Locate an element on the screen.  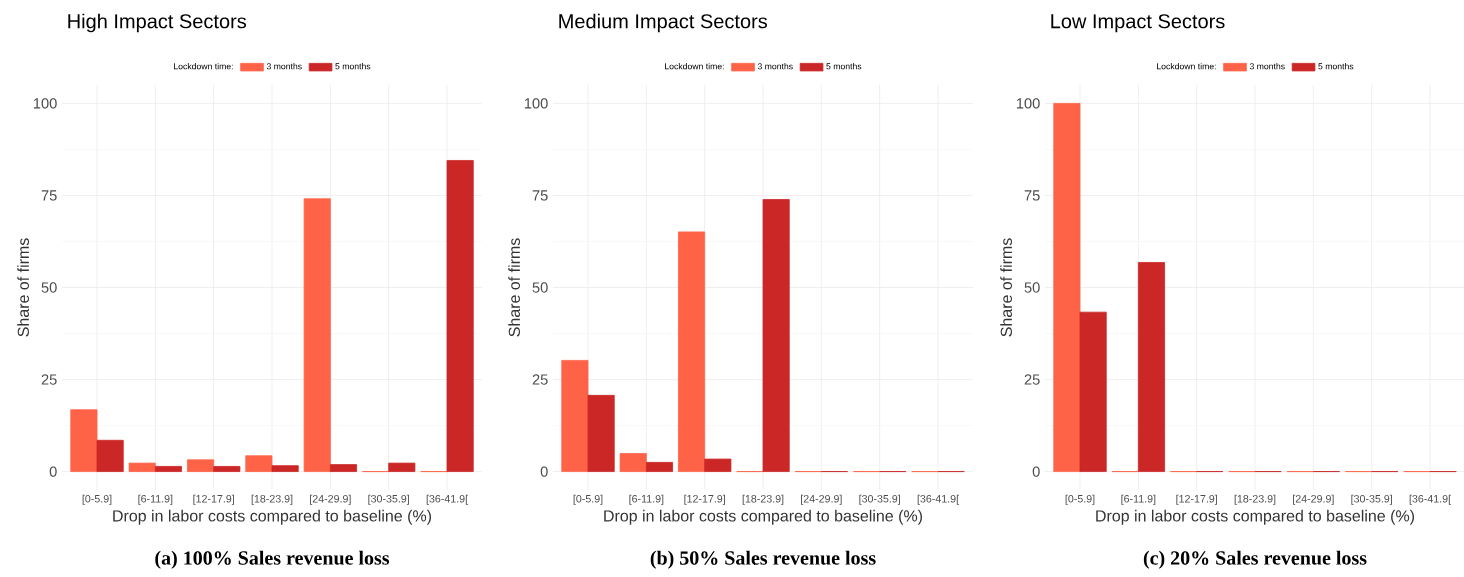
text: (a) 100% Sales revenue loss is located at coordinates (272, 559).